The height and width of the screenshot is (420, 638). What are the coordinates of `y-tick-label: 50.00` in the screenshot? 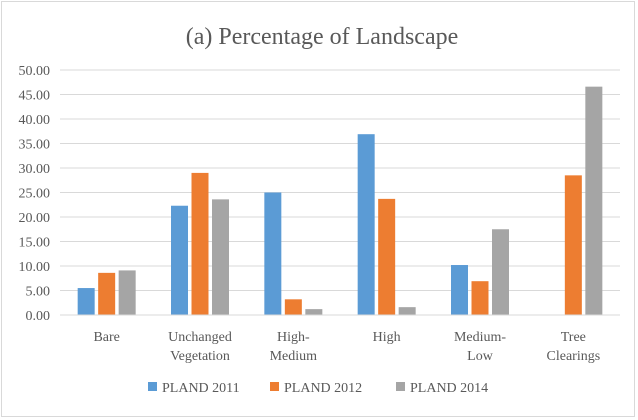 It's located at (35, 71).